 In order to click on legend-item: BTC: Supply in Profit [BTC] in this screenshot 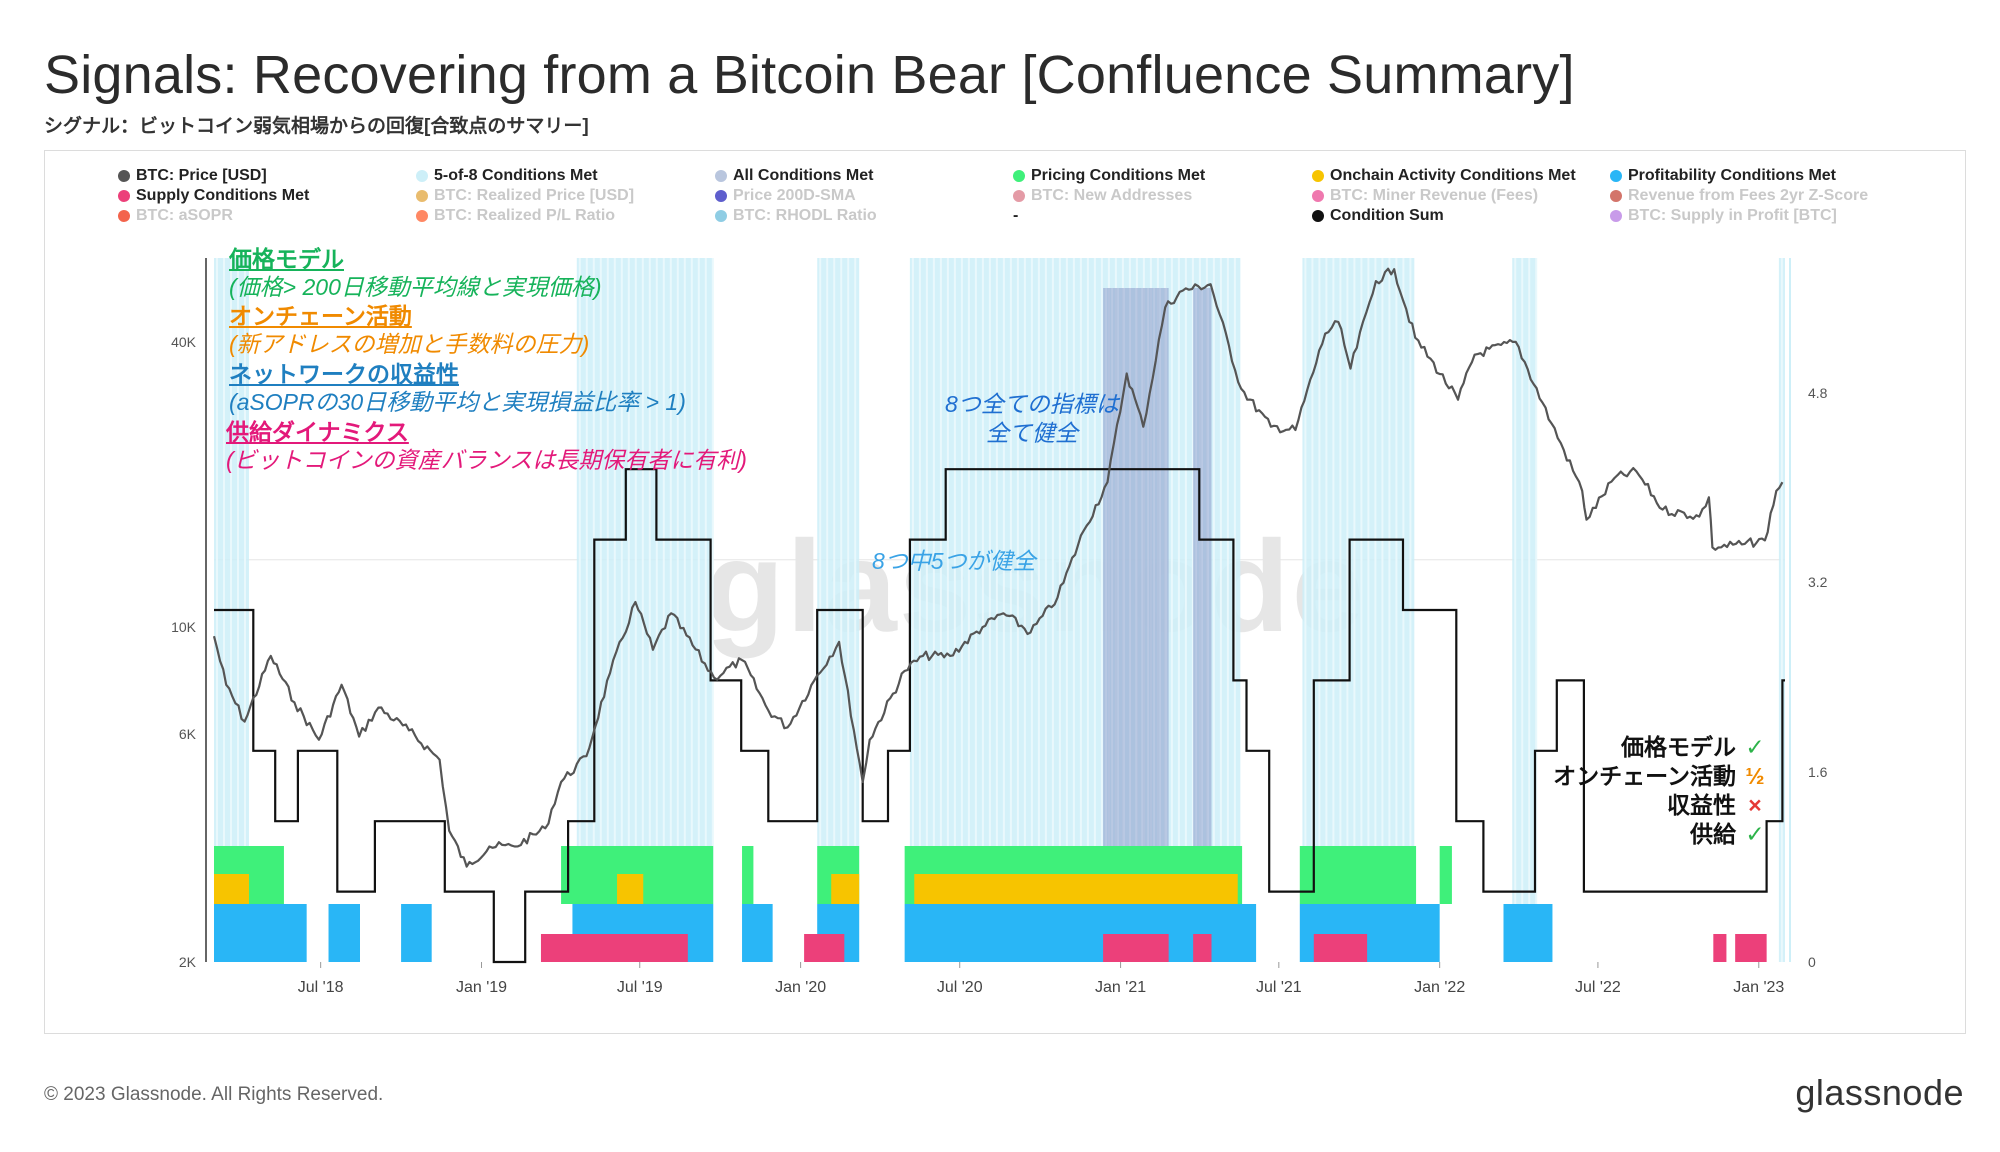, I will do `click(1723, 216)`.